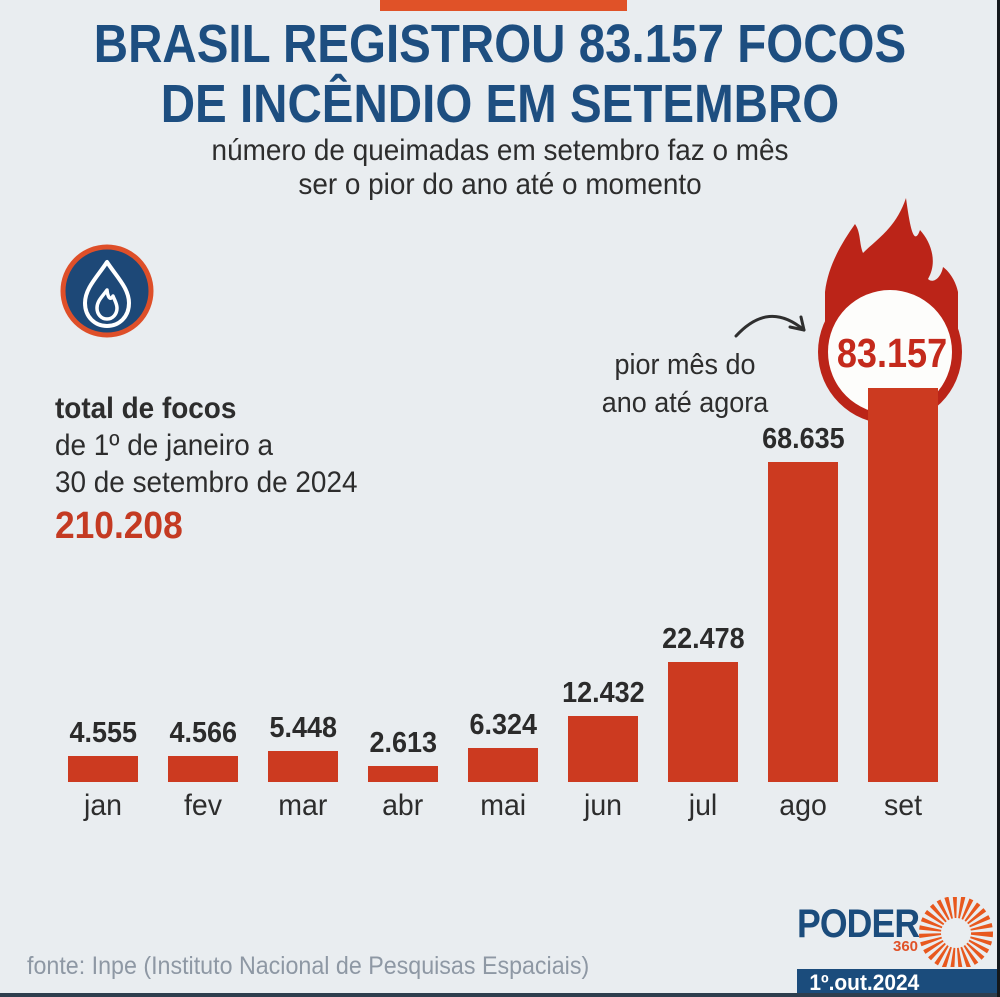  I want to click on annotation-line2: ano até agora, so click(685, 403).